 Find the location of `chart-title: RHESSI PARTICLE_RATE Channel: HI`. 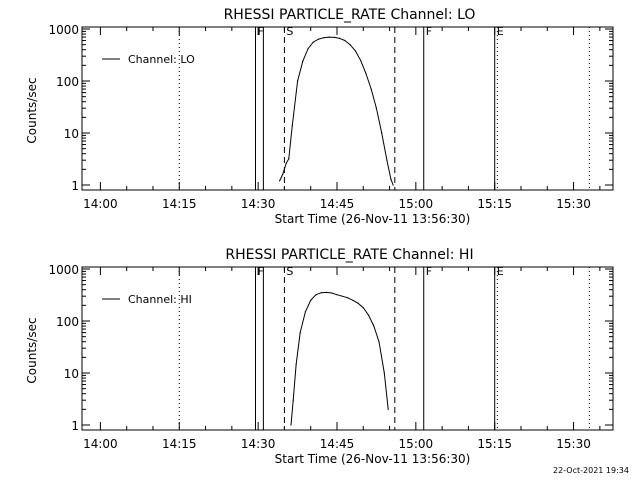

chart-title: RHESSI PARTICLE_RATE Channel: HI is located at coordinates (349, 255).